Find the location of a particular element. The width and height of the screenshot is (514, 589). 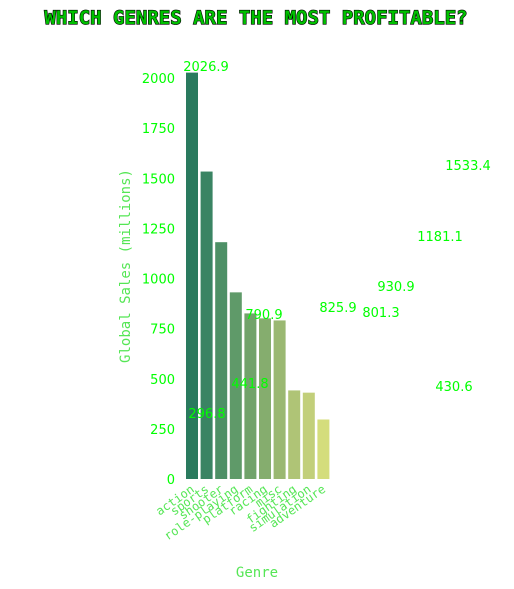

y-tick-label: 0 is located at coordinates (171, 480).